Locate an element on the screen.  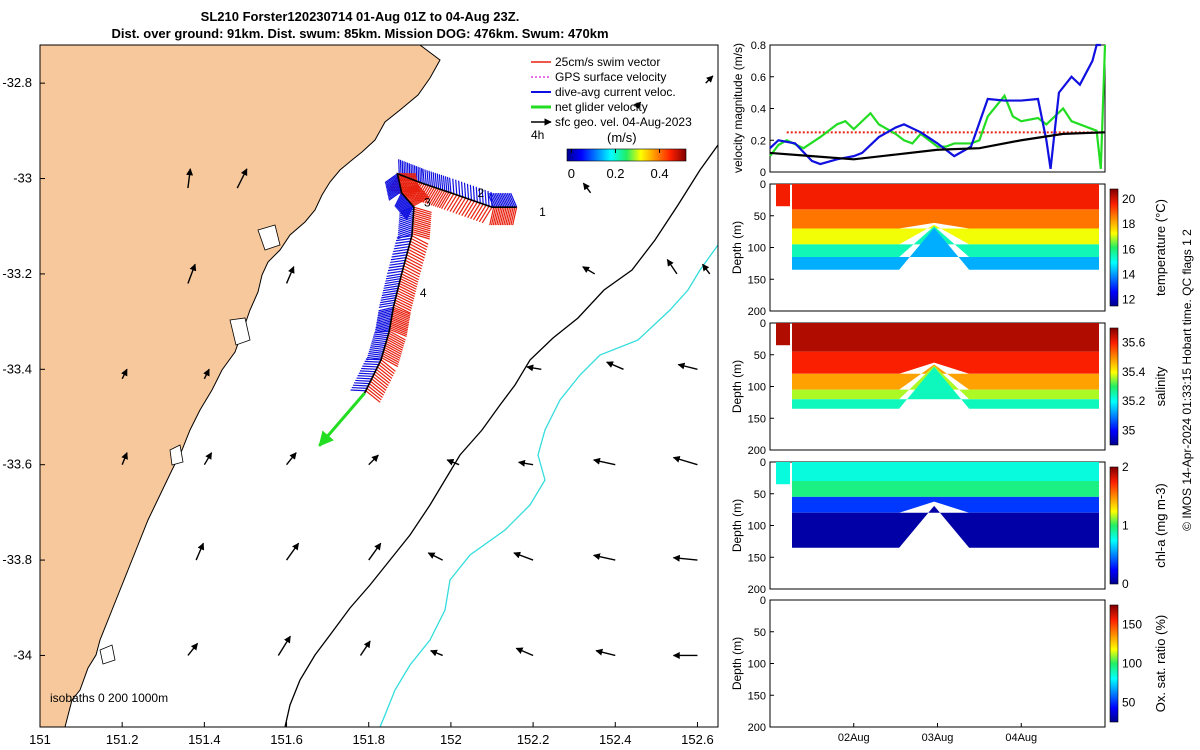
map-y-tick-label: -34 is located at coordinates (22, 654).